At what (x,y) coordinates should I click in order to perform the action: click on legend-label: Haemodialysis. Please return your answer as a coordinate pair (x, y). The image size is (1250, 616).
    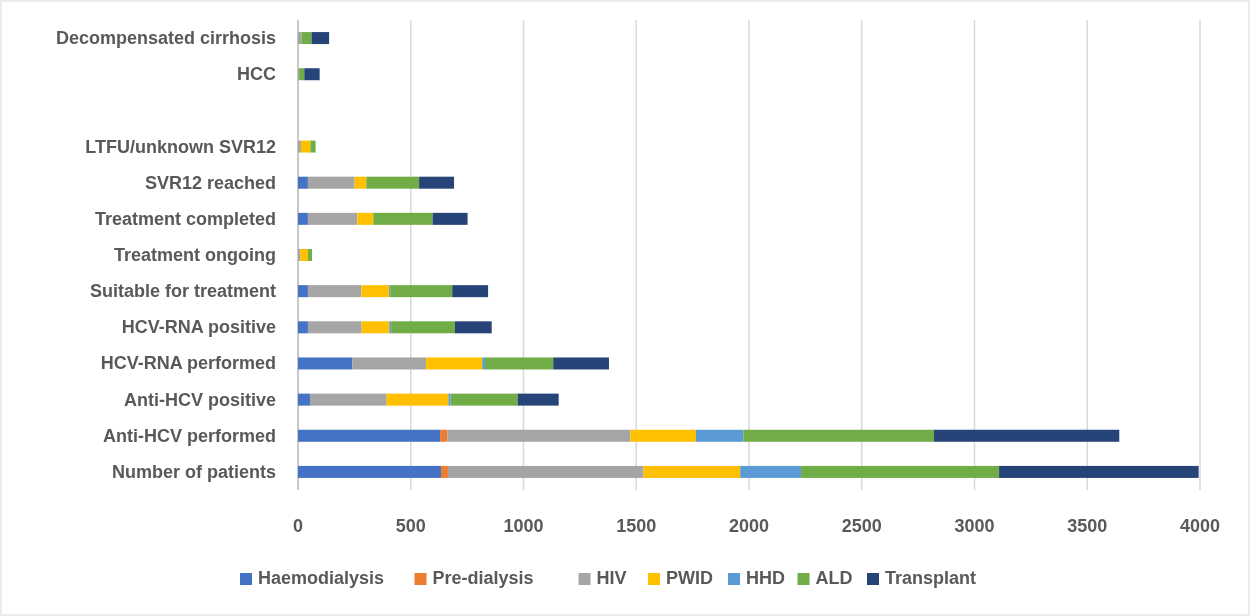
    Looking at the image, I should click on (321, 578).